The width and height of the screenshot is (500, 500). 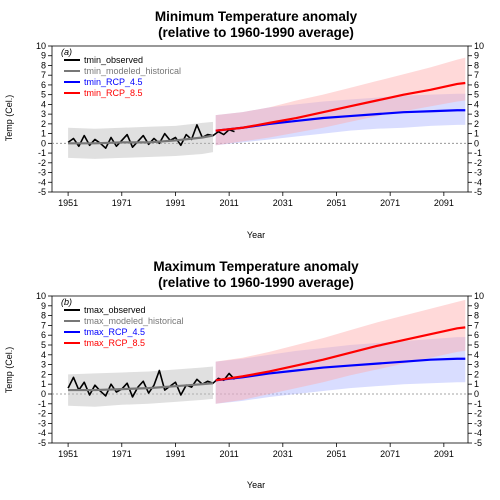 I want to click on panel-a-legend-label-3: tmin_RCP_8.5, so click(x=113, y=93).